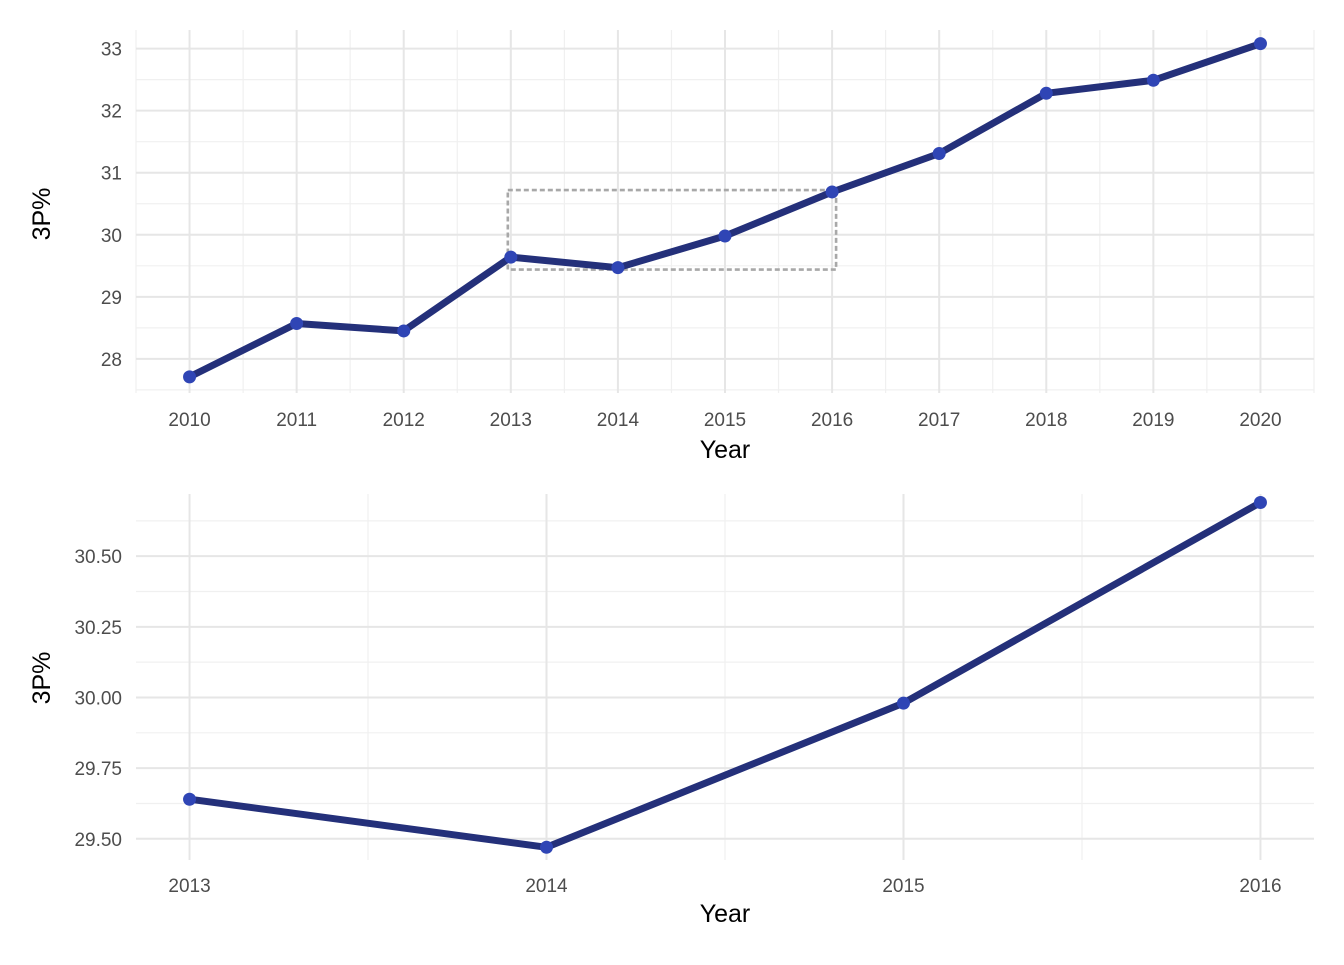  What do you see at coordinates (111, 360) in the screenshot?
I see `y-tick-label: 28` at bounding box center [111, 360].